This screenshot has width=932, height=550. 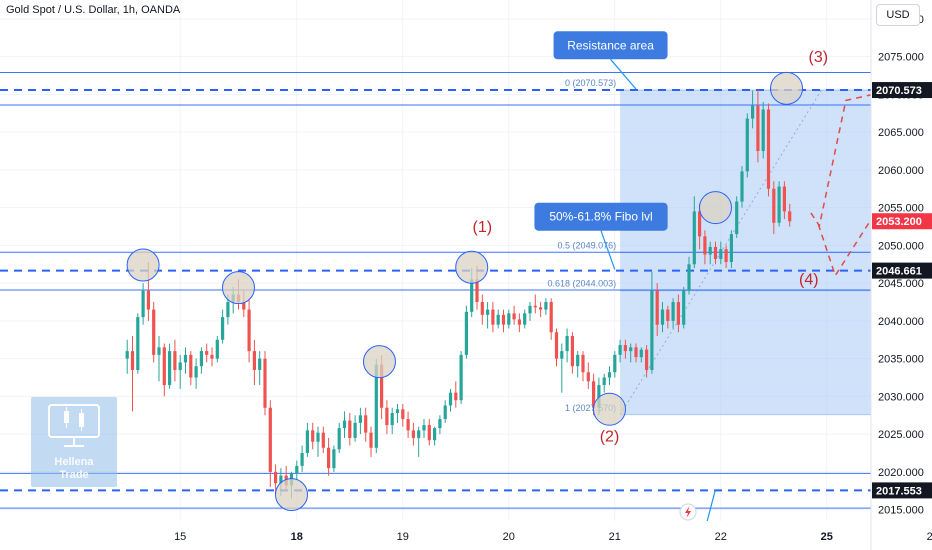 What do you see at coordinates (929, 537) in the screenshot?
I see `time-tick-label: 26` at bounding box center [929, 537].